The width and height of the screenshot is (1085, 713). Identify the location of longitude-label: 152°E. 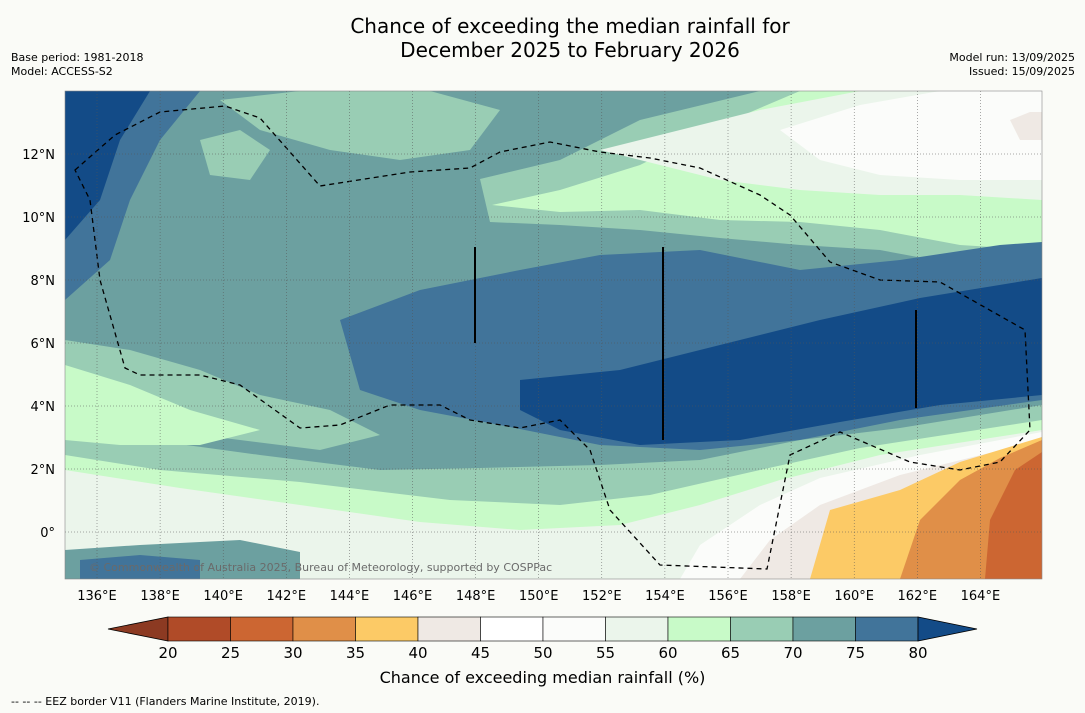
(602, 596).